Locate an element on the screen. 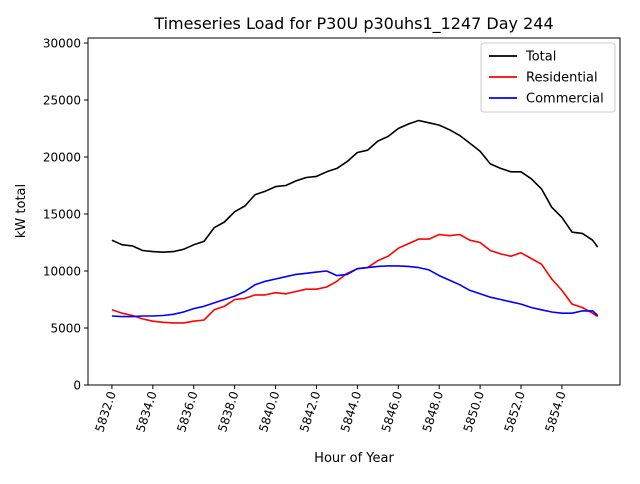  y-tick-label: 15000 is located at coordinates (62, 215).